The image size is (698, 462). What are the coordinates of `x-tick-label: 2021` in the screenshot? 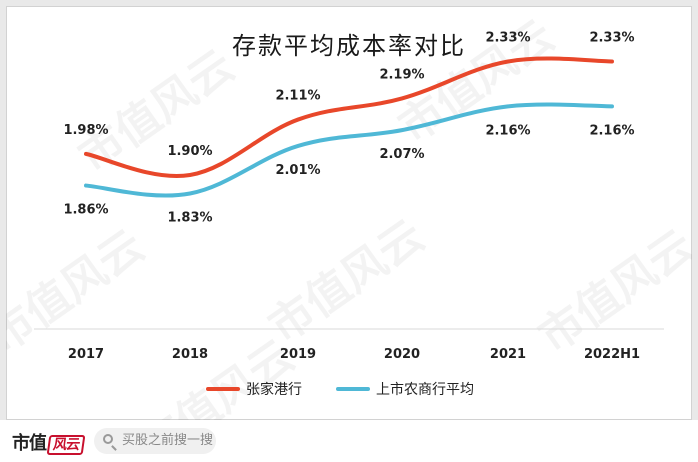 It's located at (508, 354).